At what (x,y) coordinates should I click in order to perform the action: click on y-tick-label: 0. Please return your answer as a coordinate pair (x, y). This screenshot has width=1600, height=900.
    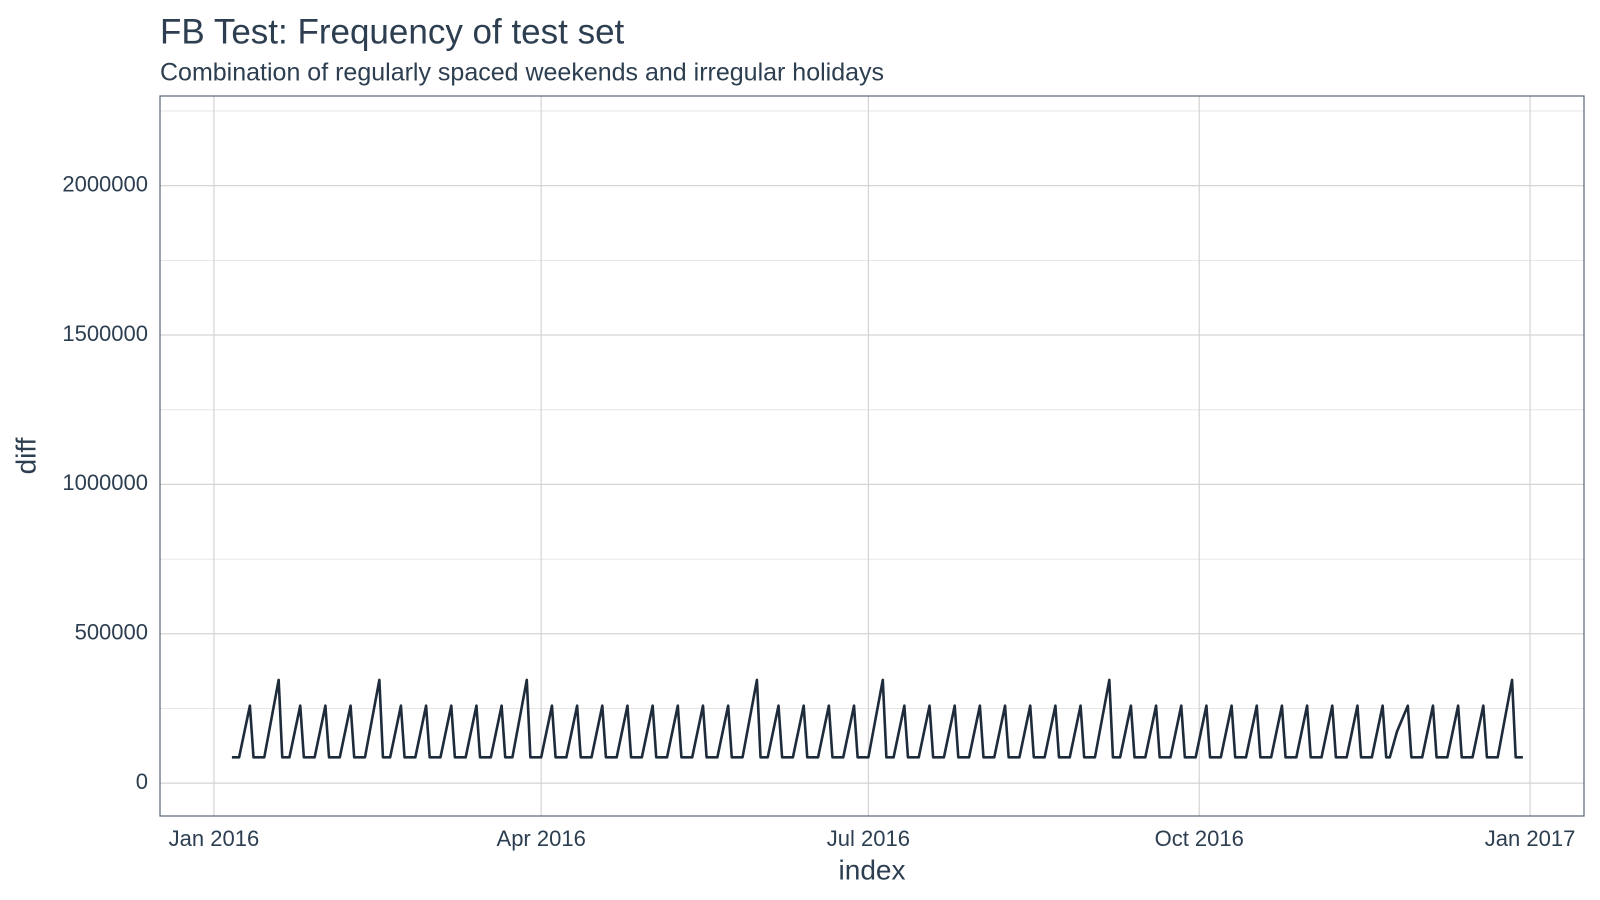
    Looking at the image, I should click on (142, 781).